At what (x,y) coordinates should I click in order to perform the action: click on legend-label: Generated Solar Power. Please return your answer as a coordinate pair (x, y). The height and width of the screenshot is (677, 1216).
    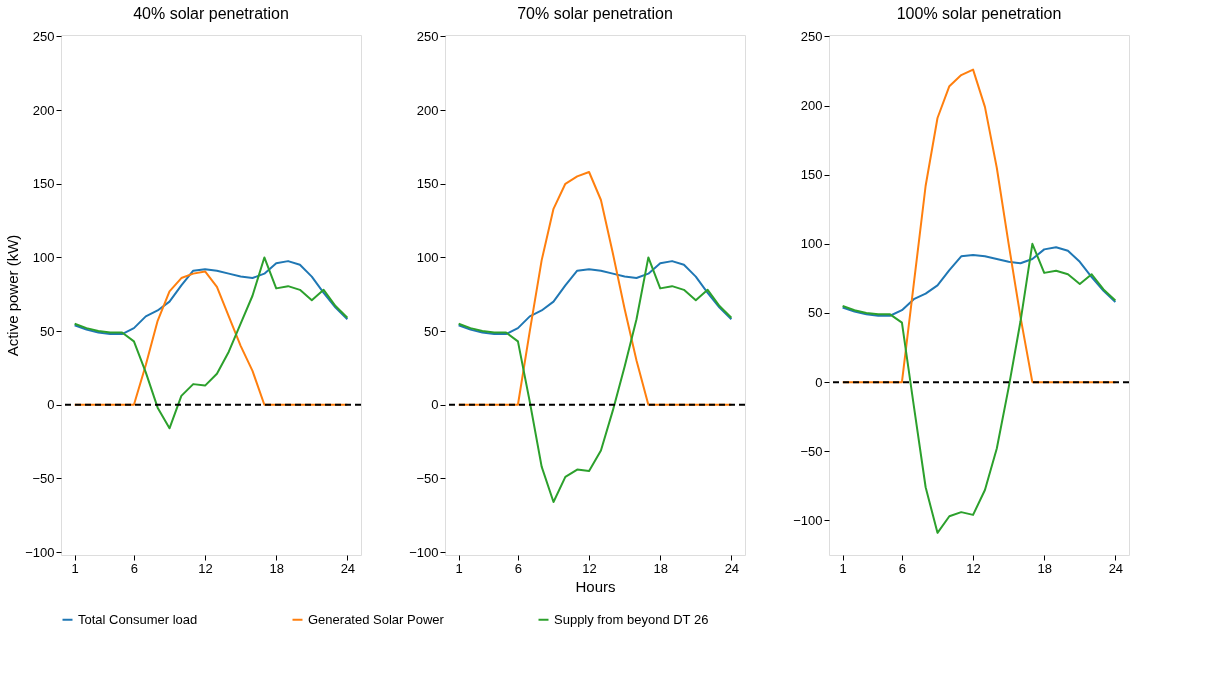
    Looking at the image, I should click on (376, 619).